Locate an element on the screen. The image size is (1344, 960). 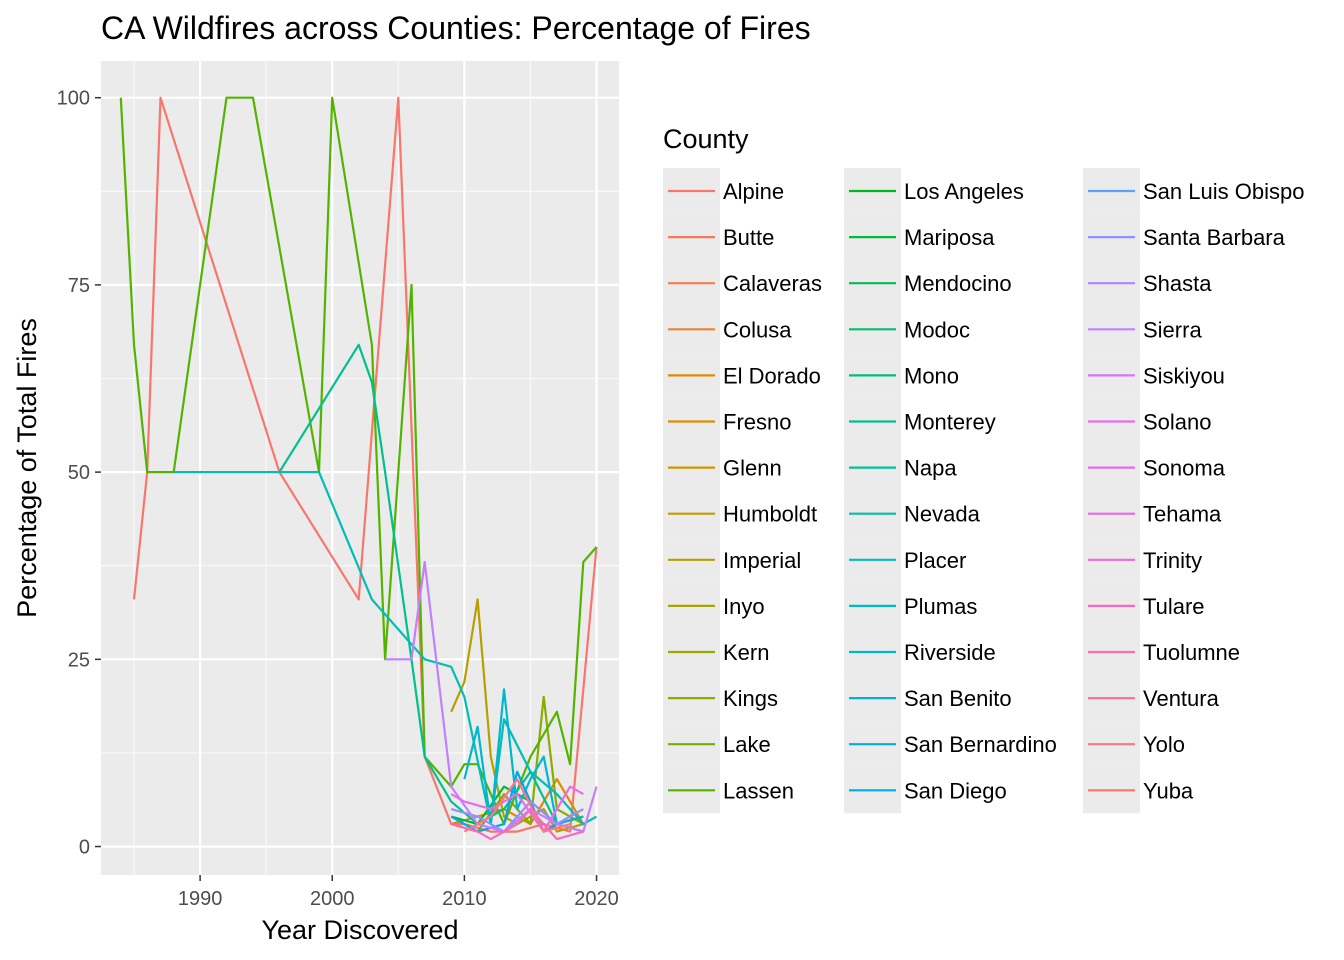
legend-label: Inyo is located at coordinates (744, 606).